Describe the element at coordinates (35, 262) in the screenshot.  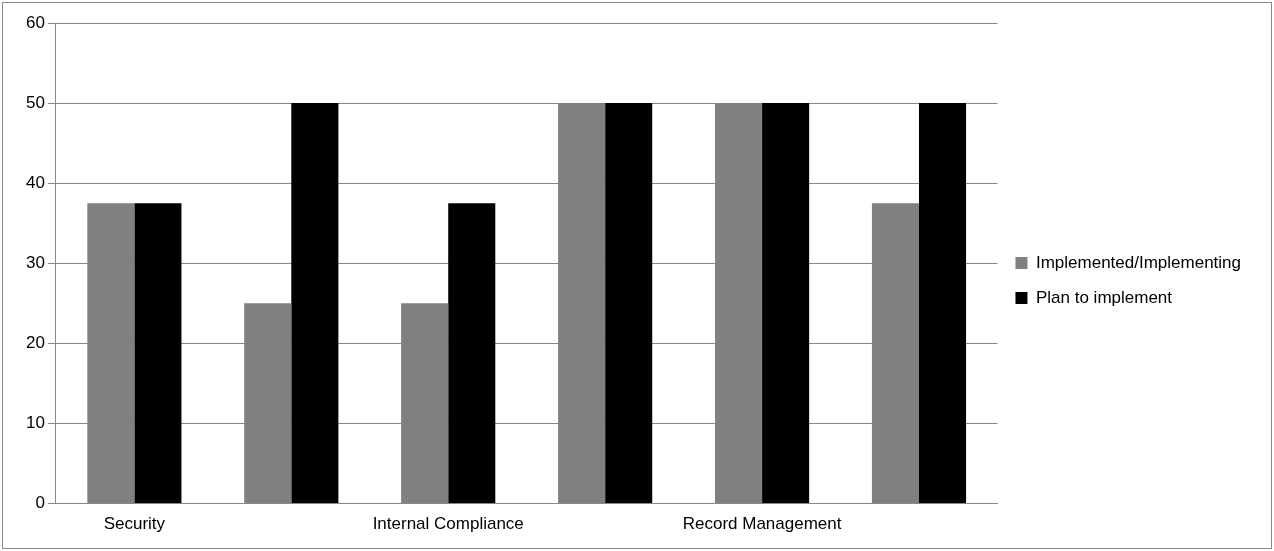
I see `y-tick-label: 30` at that location.